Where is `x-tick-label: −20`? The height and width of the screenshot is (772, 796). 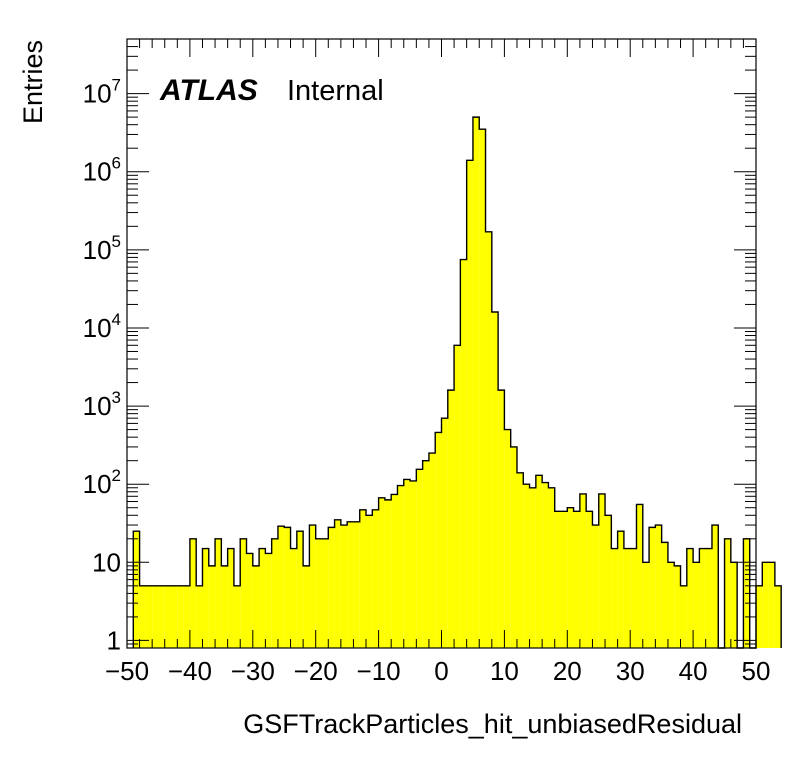 x-tick-label: −20 is located at coordinates (316, 671).